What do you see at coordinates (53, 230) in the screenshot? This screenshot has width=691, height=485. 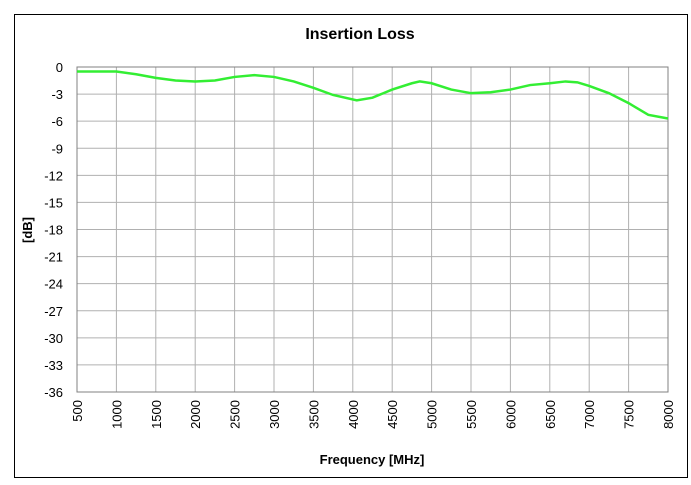 I see `y-tick-label: -18` at bounding box center [53, 230].